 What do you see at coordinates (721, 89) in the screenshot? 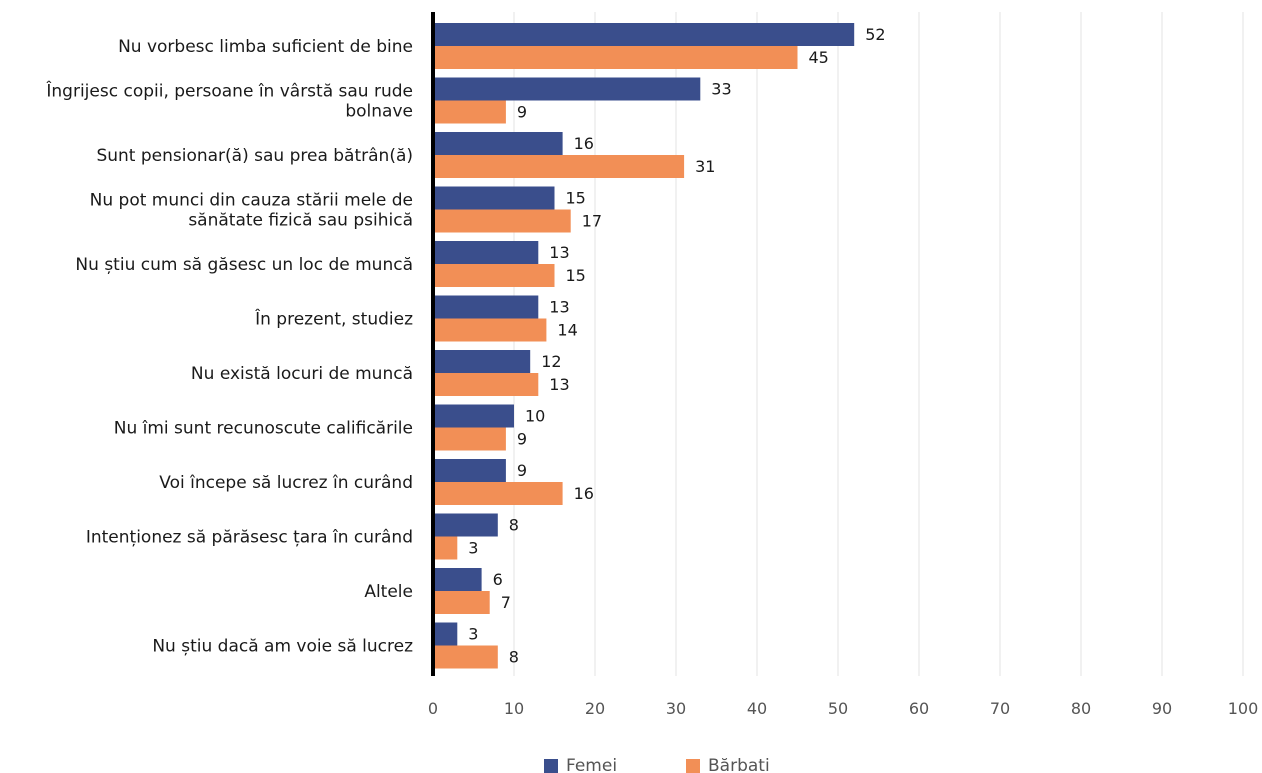
I see `data-label: 33` at bounding box center [721, 89].